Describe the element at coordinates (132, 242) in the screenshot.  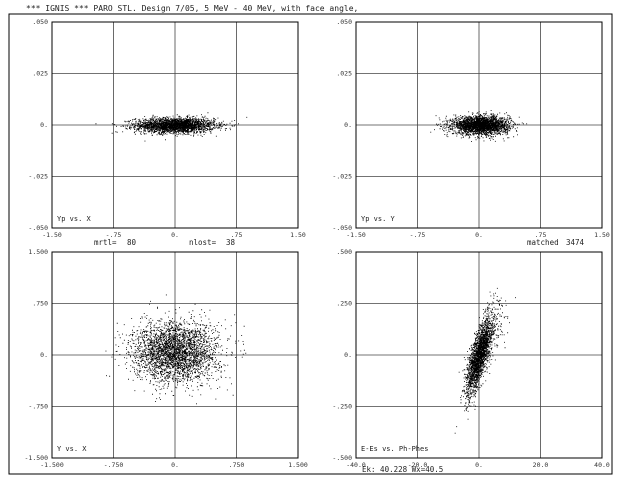
I see `mrtl-value: 80` at that location.